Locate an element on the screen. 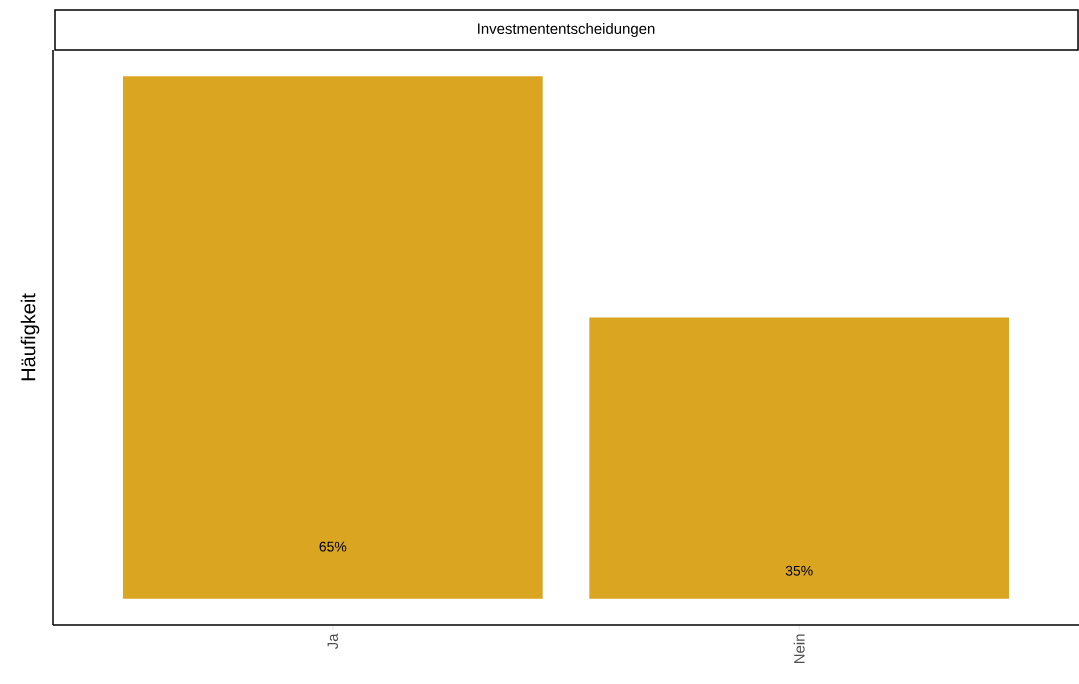 This screenshot has width=1079, height=684. y-axis-title: Häufigkeit is located at coordinates (30, 337).